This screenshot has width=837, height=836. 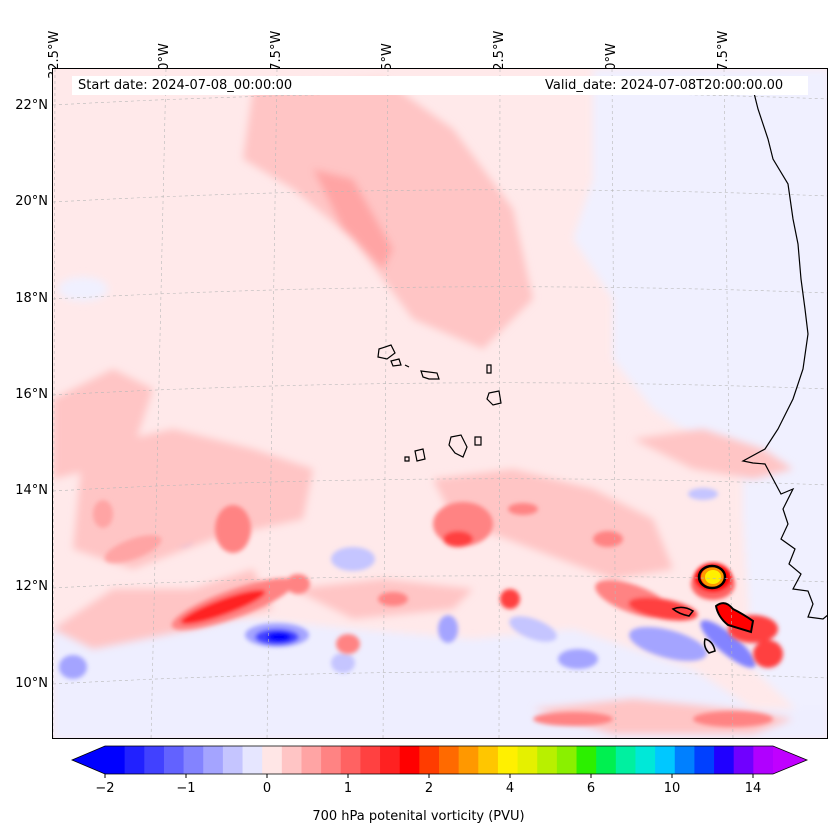 I want to click on colorbar-over-arrow, so click(x=790, y=760).